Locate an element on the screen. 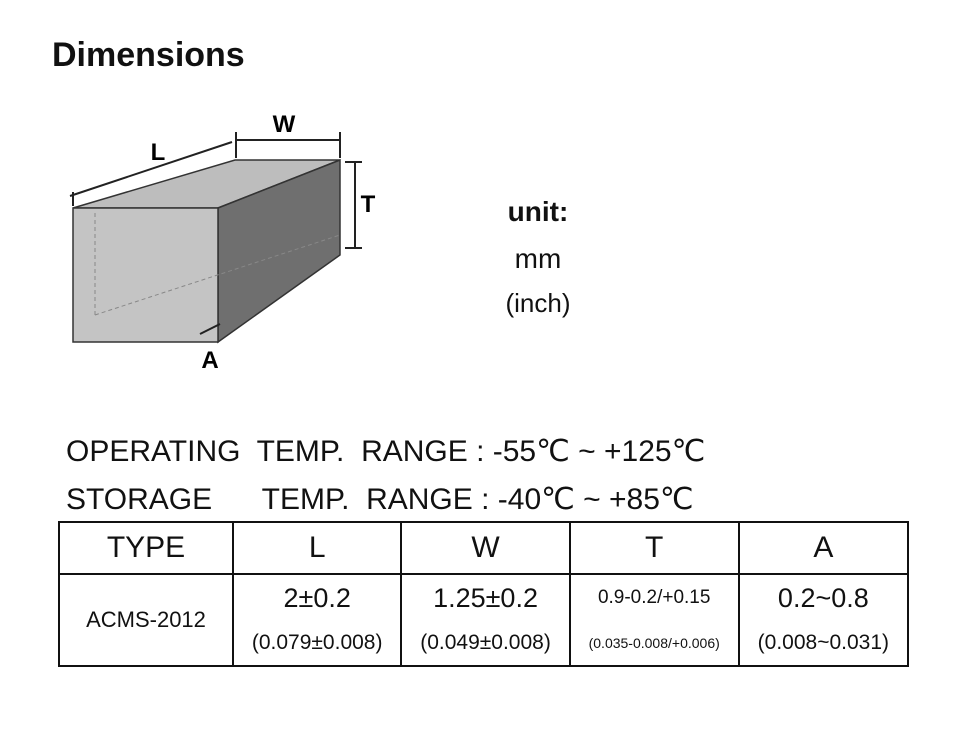 Image resolution: width=974 pixels, height=734 pixels. value-inch: (0.035-0.008/+0.006) is located at coordinates (654, 643).